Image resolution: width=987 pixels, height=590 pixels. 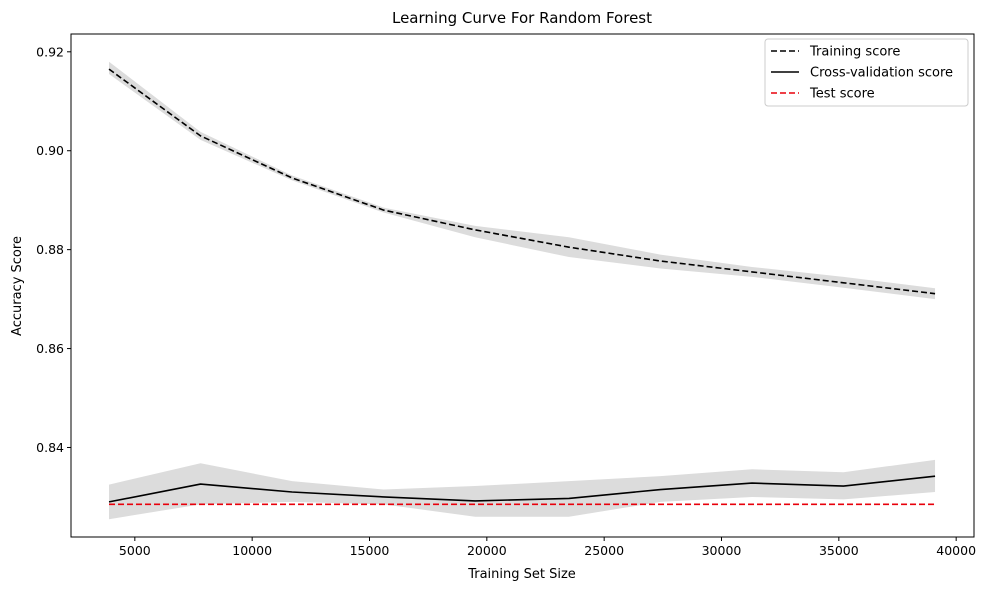 What do you see at coordinates (370, 550) in the screenshot?
I see `x-tick-label: 15000` at bounding box center [370, 550].